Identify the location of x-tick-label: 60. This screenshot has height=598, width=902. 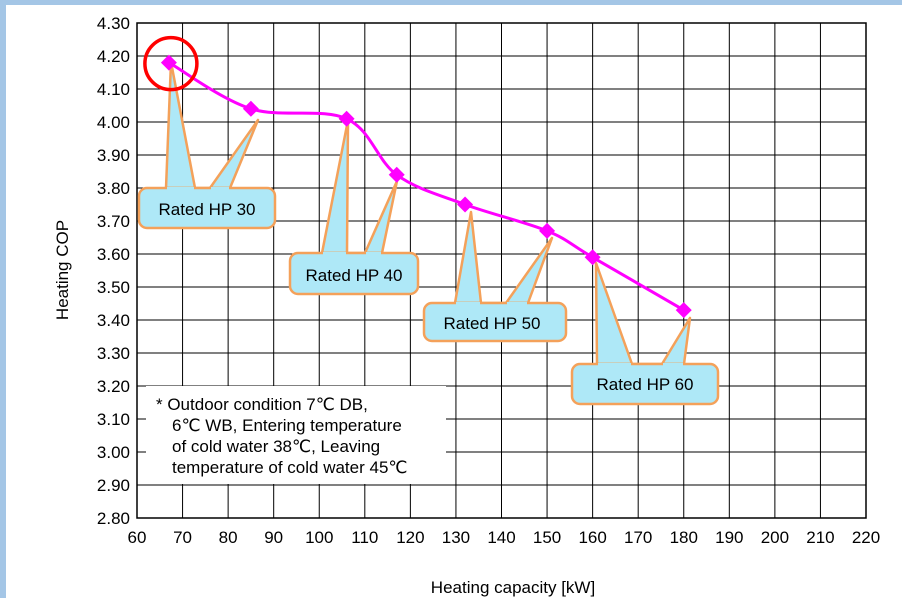
(137, 537).